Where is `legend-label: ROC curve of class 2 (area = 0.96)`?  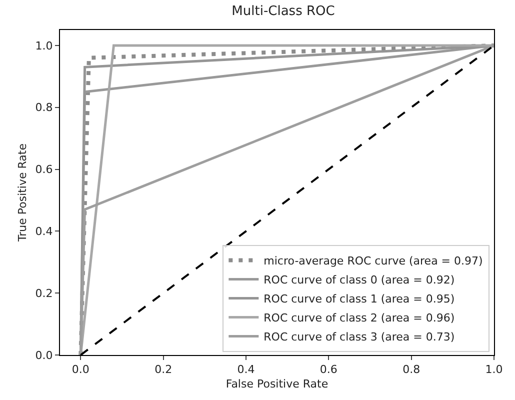
legend-label: ROC curve of class 2 (area = 0.96) is located at coordinates (359, 318).